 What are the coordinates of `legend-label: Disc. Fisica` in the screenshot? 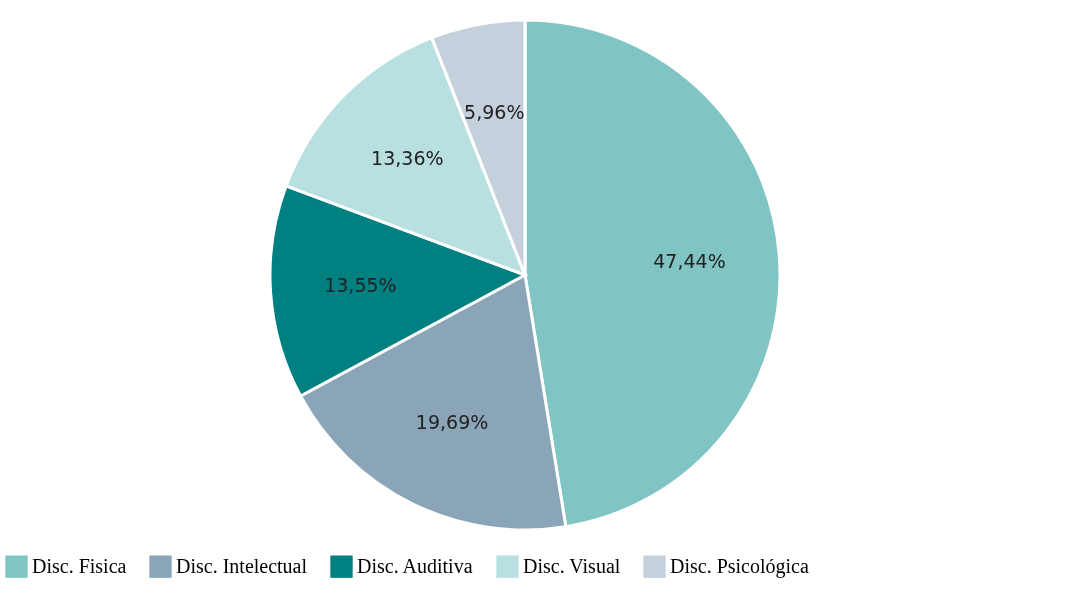 It's located at (79, 565).